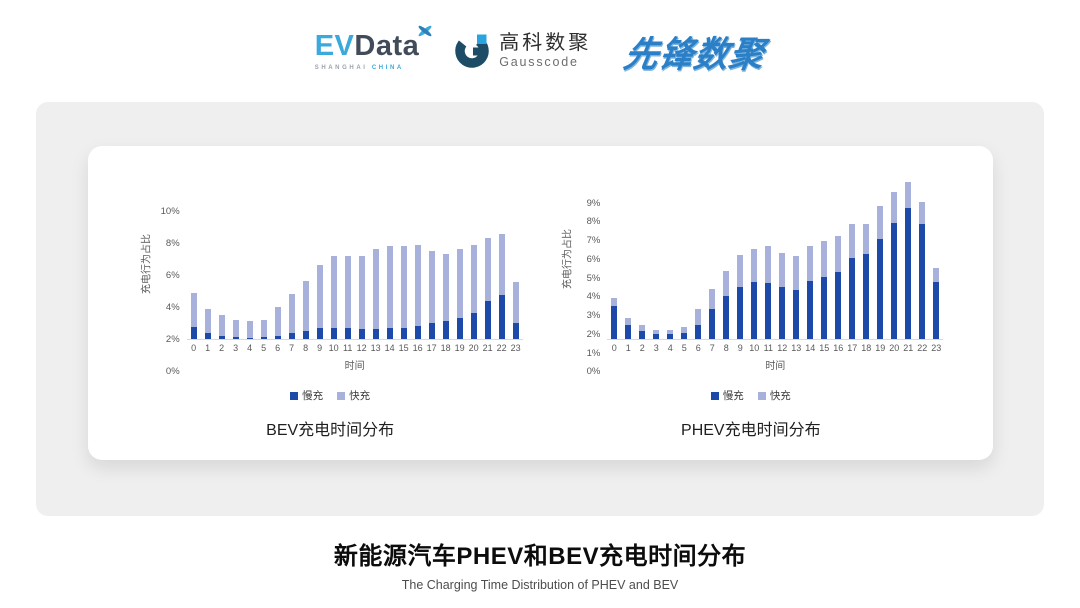 This screenshot has height=608, width=1080. I want to click on gausscode-english-name: Gausscode, so click(539, 62).